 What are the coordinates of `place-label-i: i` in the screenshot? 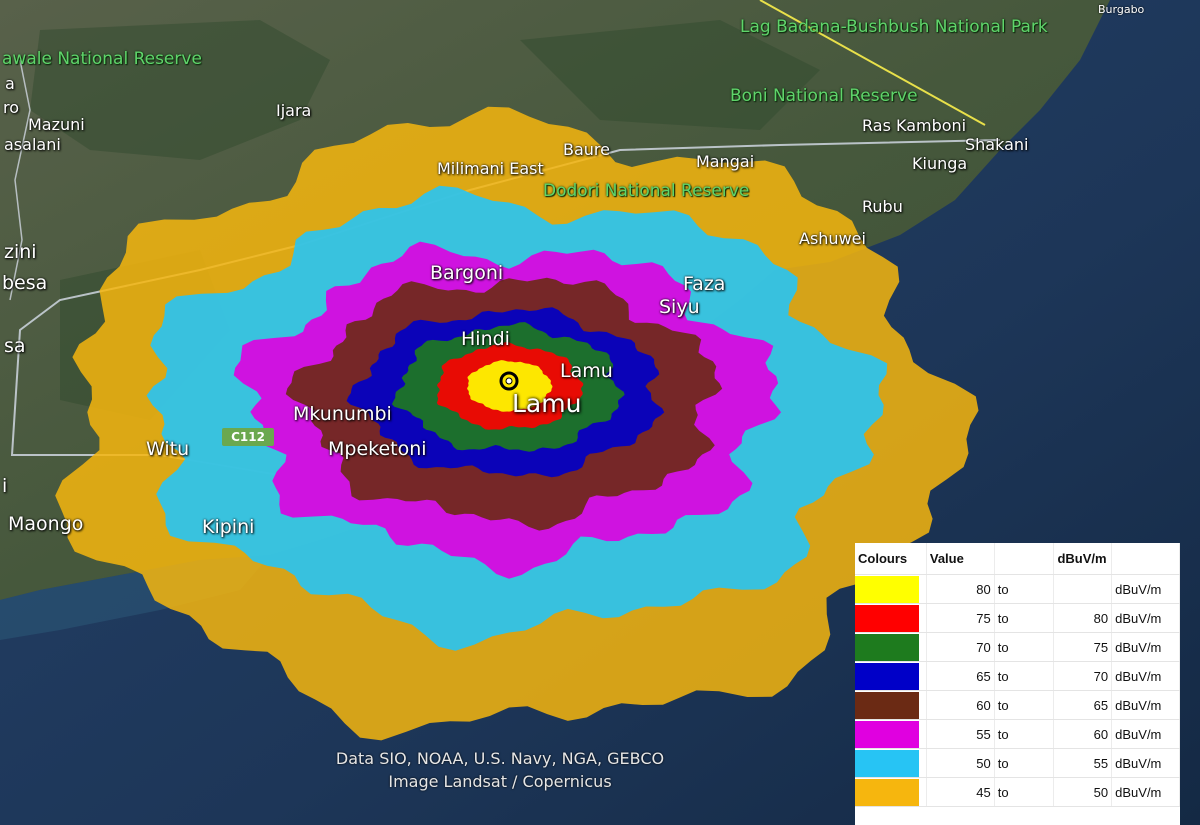 It's located at (5, 486).